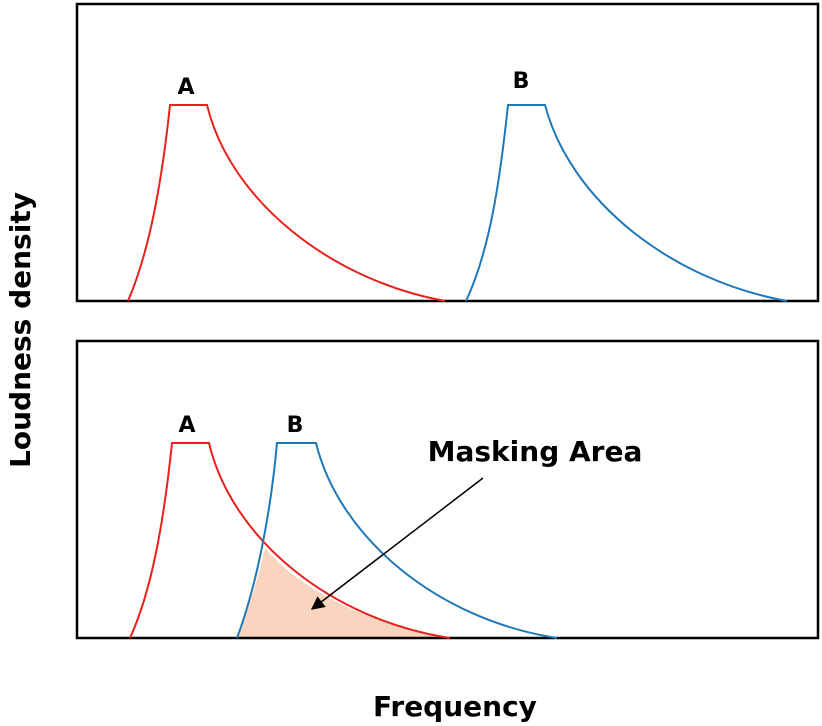 This screenshot has width=822, height=726. Describe the element at coordinates (20, 330) in the screenshot. I see `y-axis-label: Loudness density` at that location.